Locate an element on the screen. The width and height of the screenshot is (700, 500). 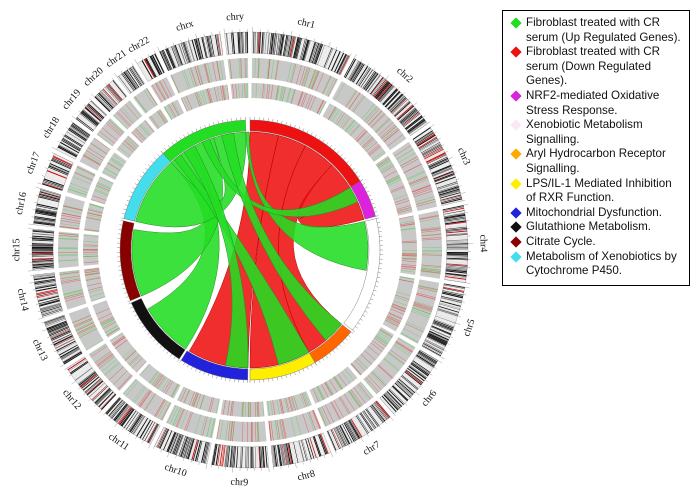
ideogram-band-chr8 is located at coordinates (300, 451).